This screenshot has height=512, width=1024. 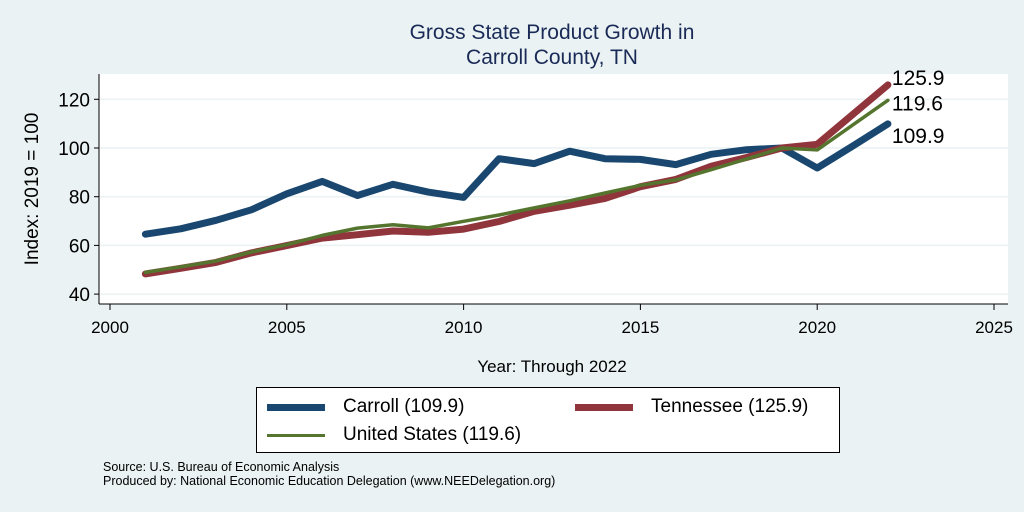 What do you see at coordinates (32, 189) in the screenshot?
I see `y-axis-label: Index: 2019 = 100` at bounding box center [32, 189].